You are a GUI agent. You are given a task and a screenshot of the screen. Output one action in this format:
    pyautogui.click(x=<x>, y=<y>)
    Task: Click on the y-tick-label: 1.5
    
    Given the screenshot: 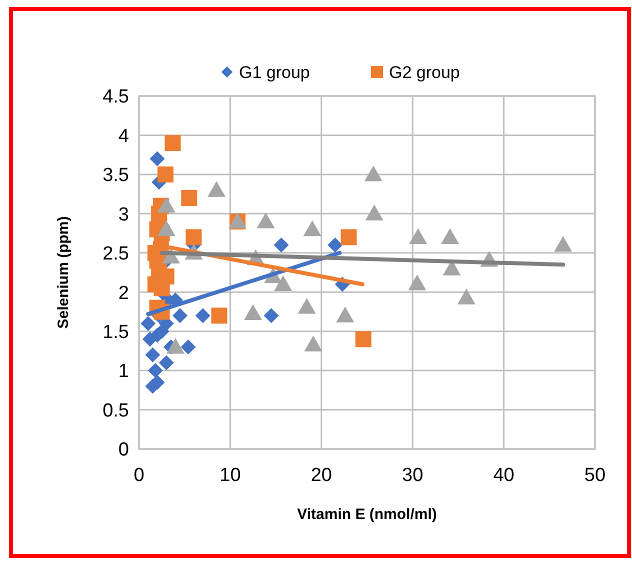 What is the action you would take?
    pyautogui.click(x=115, y=332)
    